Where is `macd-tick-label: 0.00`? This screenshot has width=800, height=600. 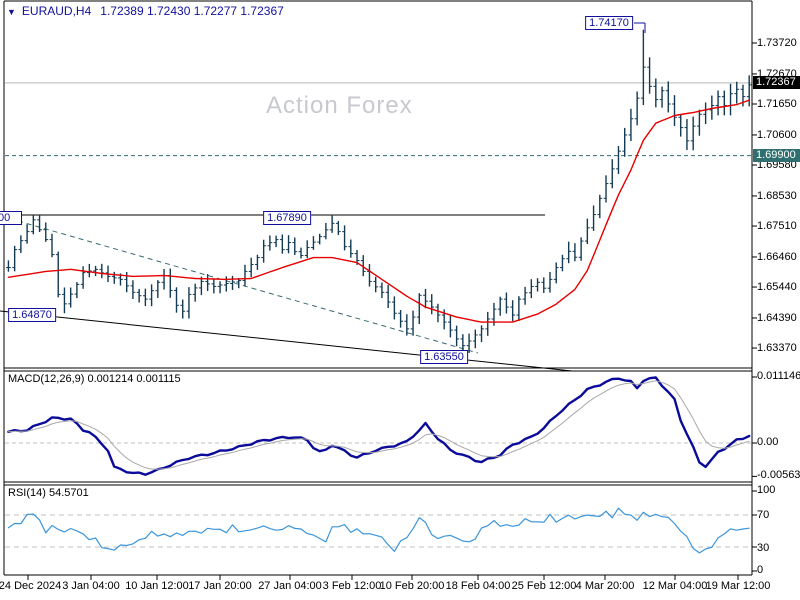 macd-tick-label: 0.00 is located at coordinates (768, 442).